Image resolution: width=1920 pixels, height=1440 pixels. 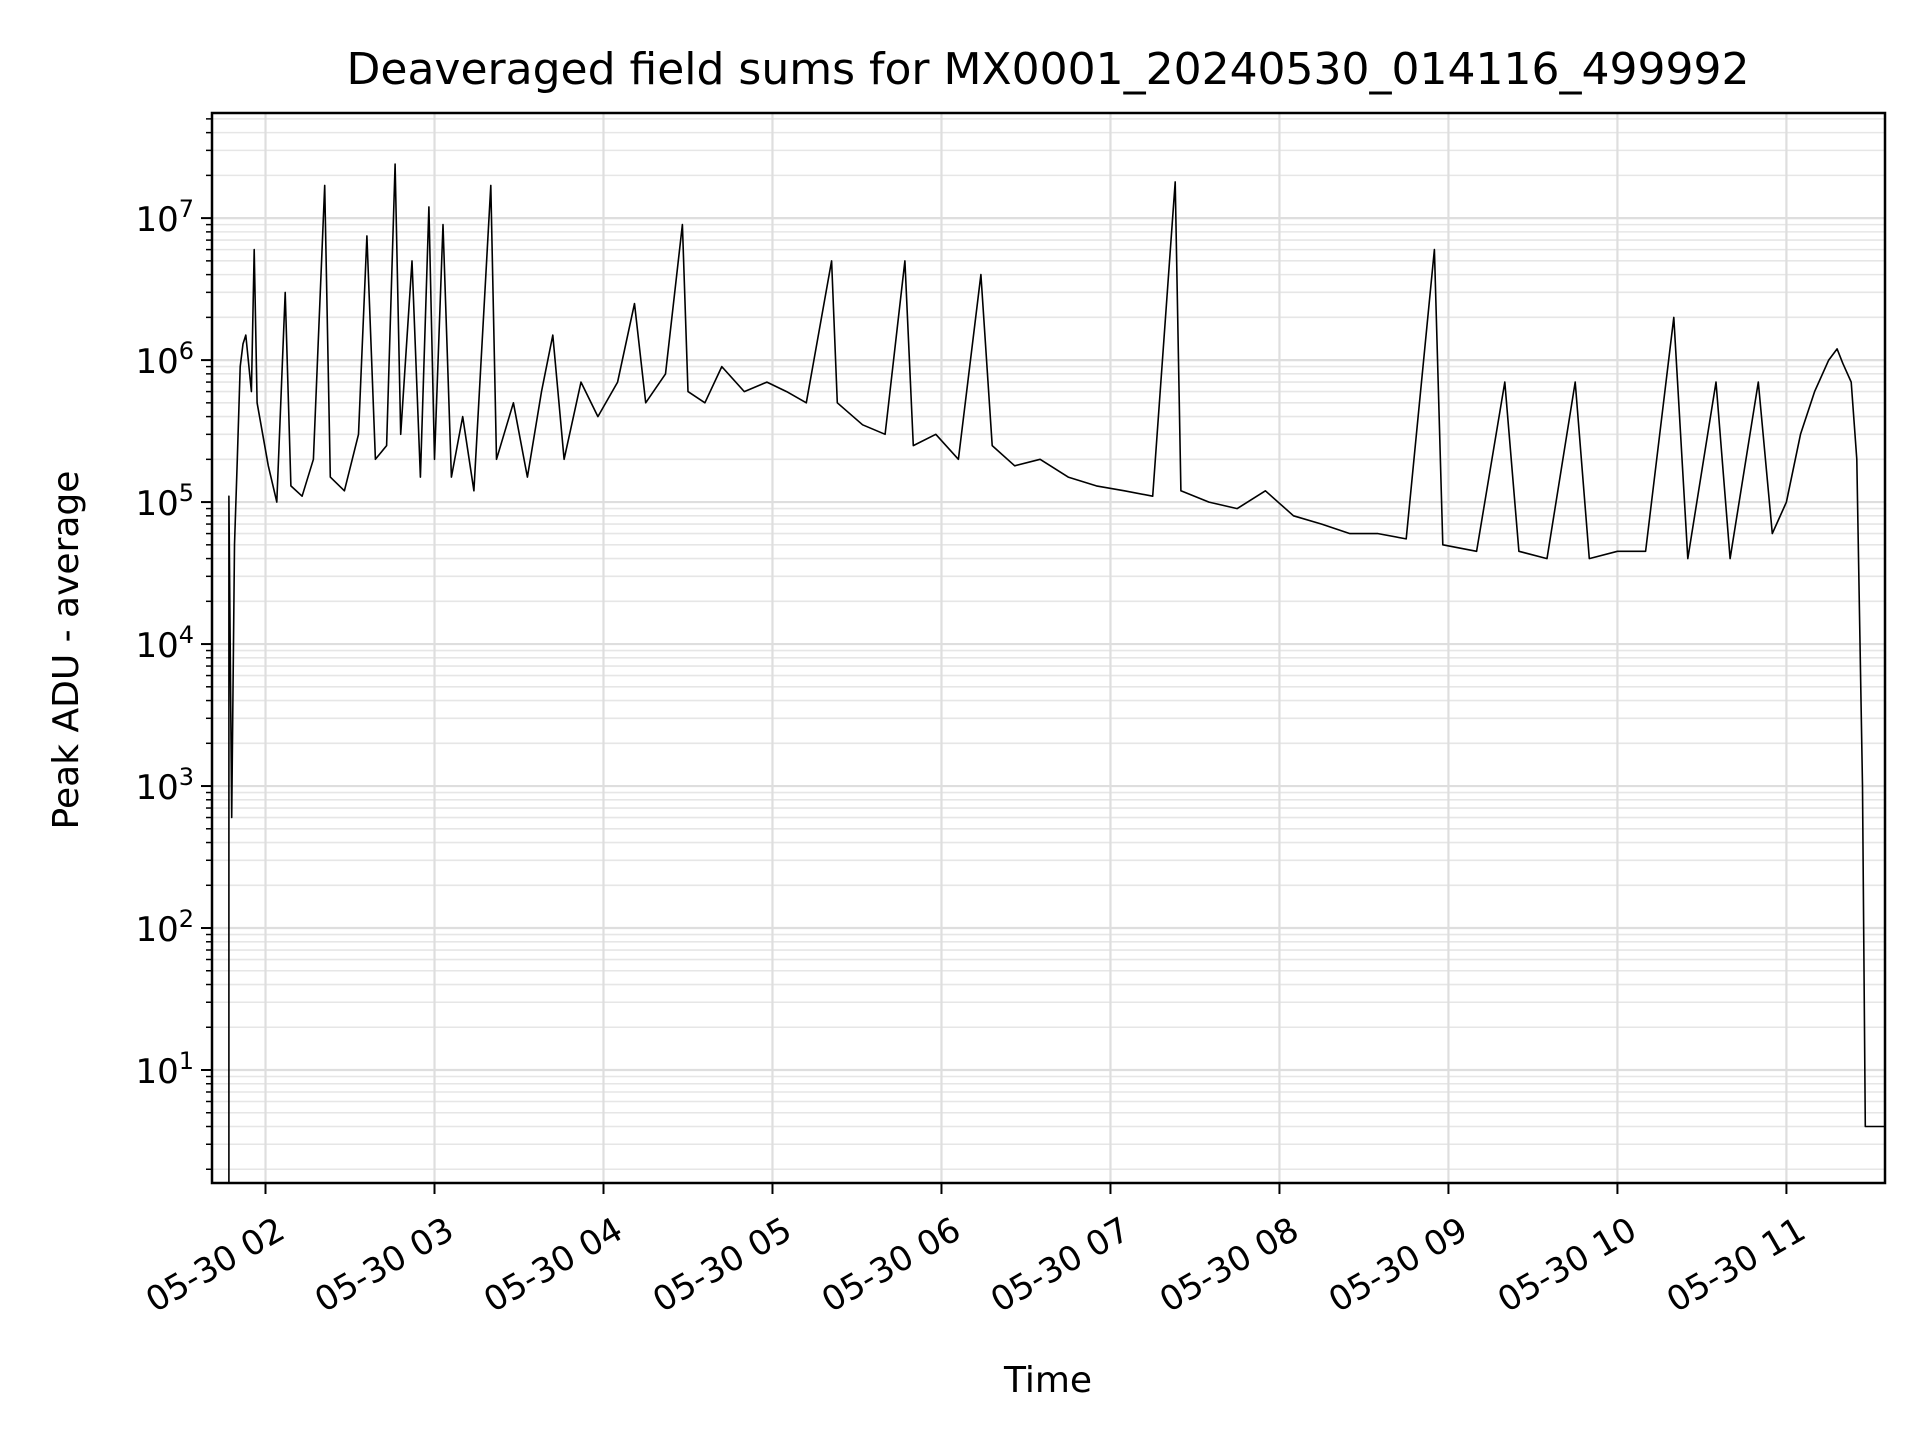 What do you see at coordinates (164, 359) in the screenshot?
I see `y-tick-label: 10⁶` at bounding box center [164, 359].